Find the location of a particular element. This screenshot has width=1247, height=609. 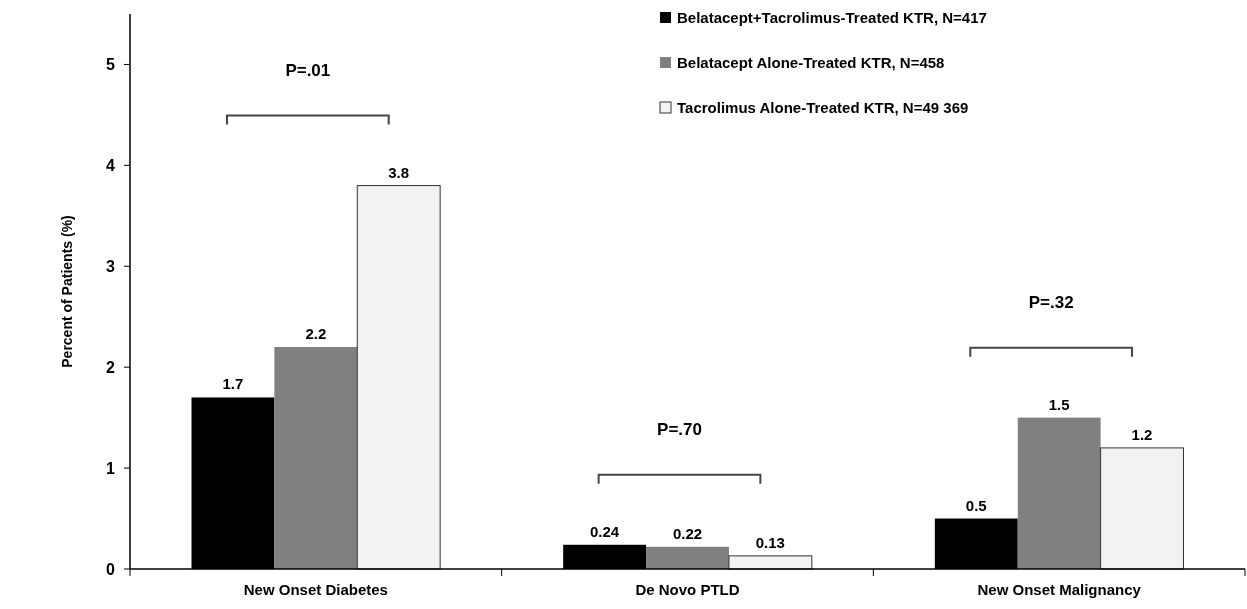

data-label: 2.2 is located at coordinates (316, 333).